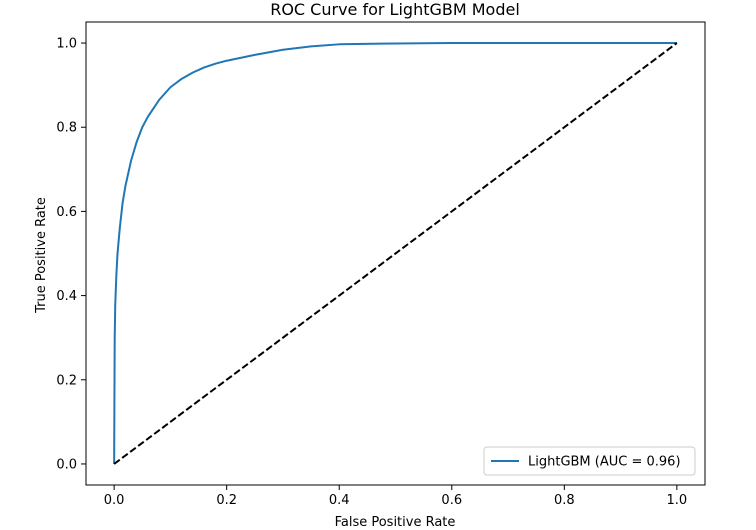 The width and height of the screenshot is (756, 530). Describe the element at coordinates (339, 500) in the screenshot. I see `x-tick-label: 0.4` at that location.